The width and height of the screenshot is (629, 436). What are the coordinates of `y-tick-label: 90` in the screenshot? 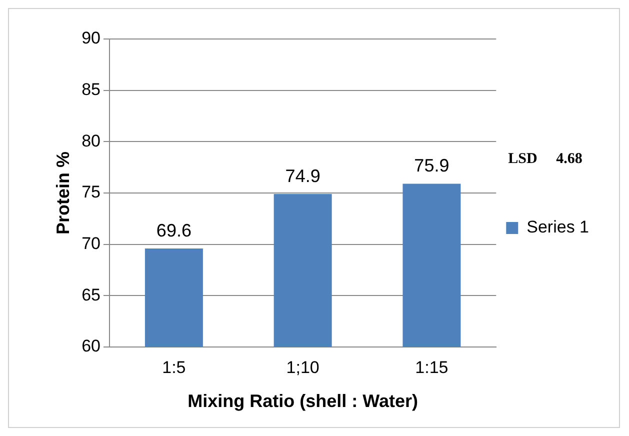 It's located at (91, 38).